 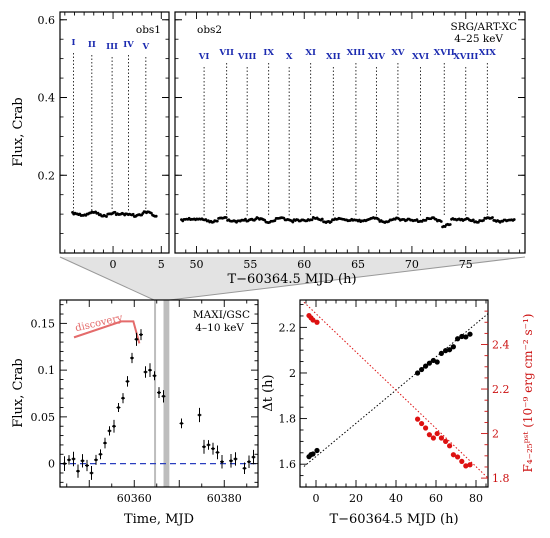 I want to click on burst-label: III, so click(x=112, y=47).